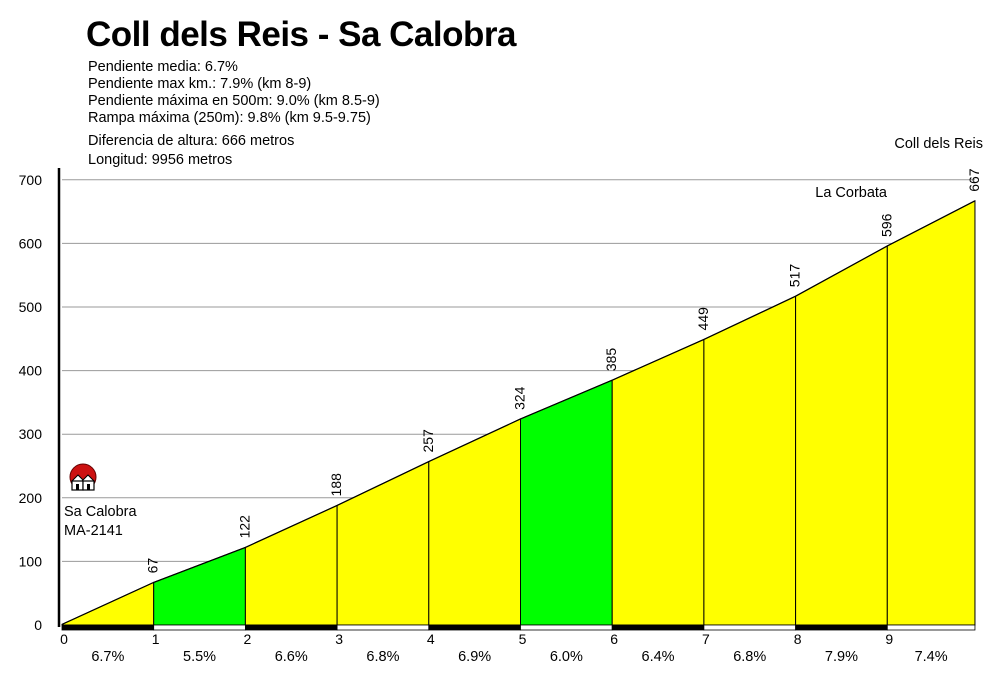 The height and width of the screenshot is (673, 987). What do you see at coordinates (153, 566) in the screenshot?
I see `elevation-label: 67` at bounding box center [153, 566].